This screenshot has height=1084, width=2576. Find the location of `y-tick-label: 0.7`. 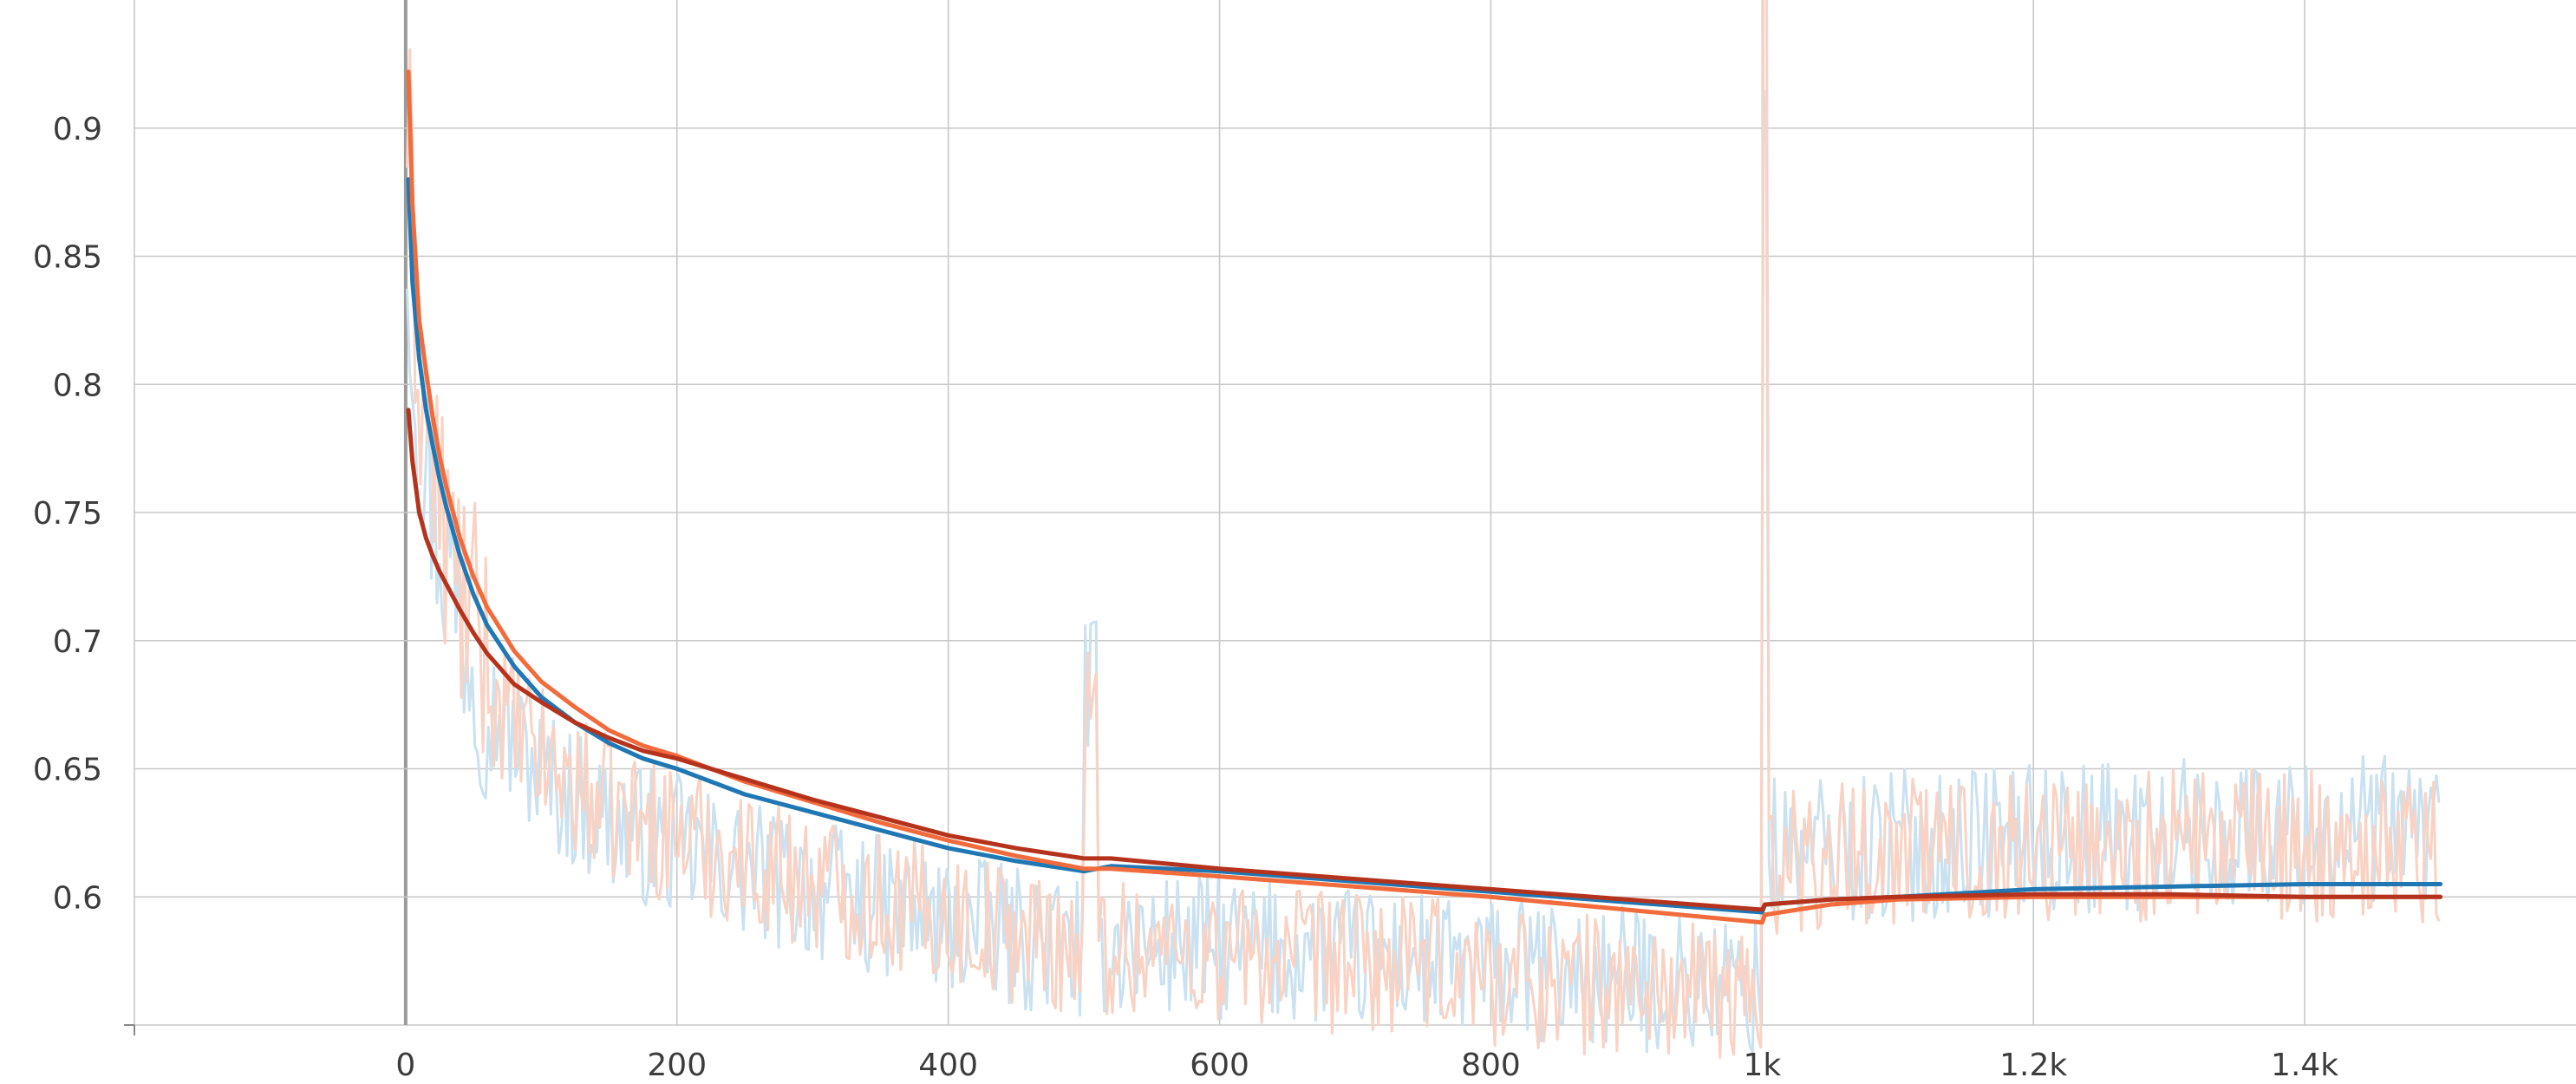

y-tick-label: 0.7 is located at coordinates (78, 642).